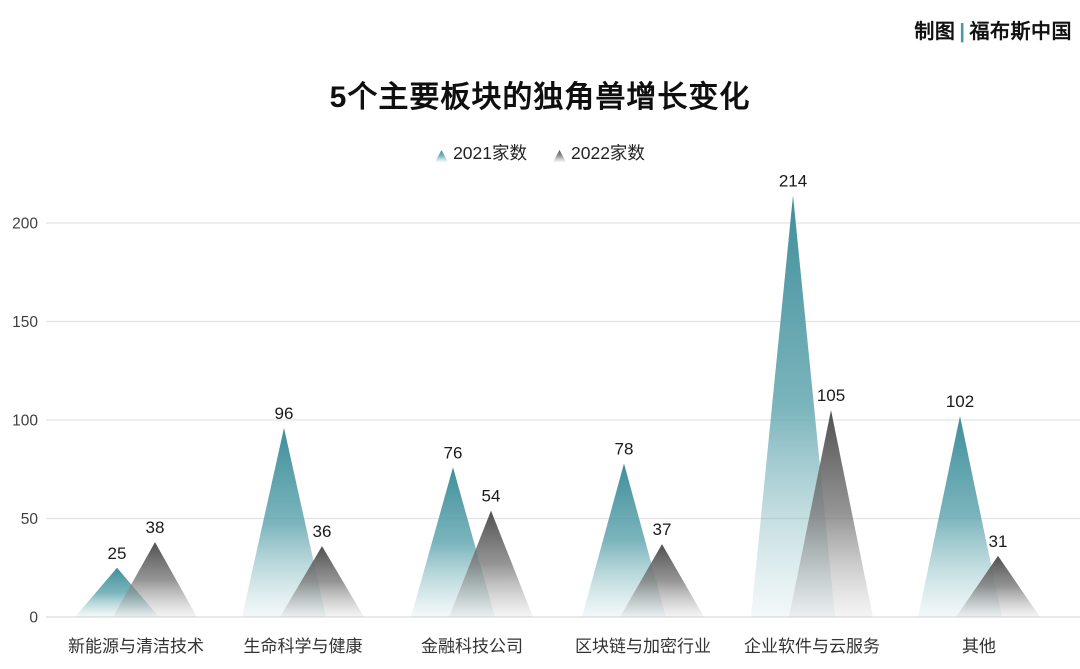 The width and height of the screenshot is (1080, 669). I want to click on peak-2021家数-生命科学与健康, so click(284, 522).